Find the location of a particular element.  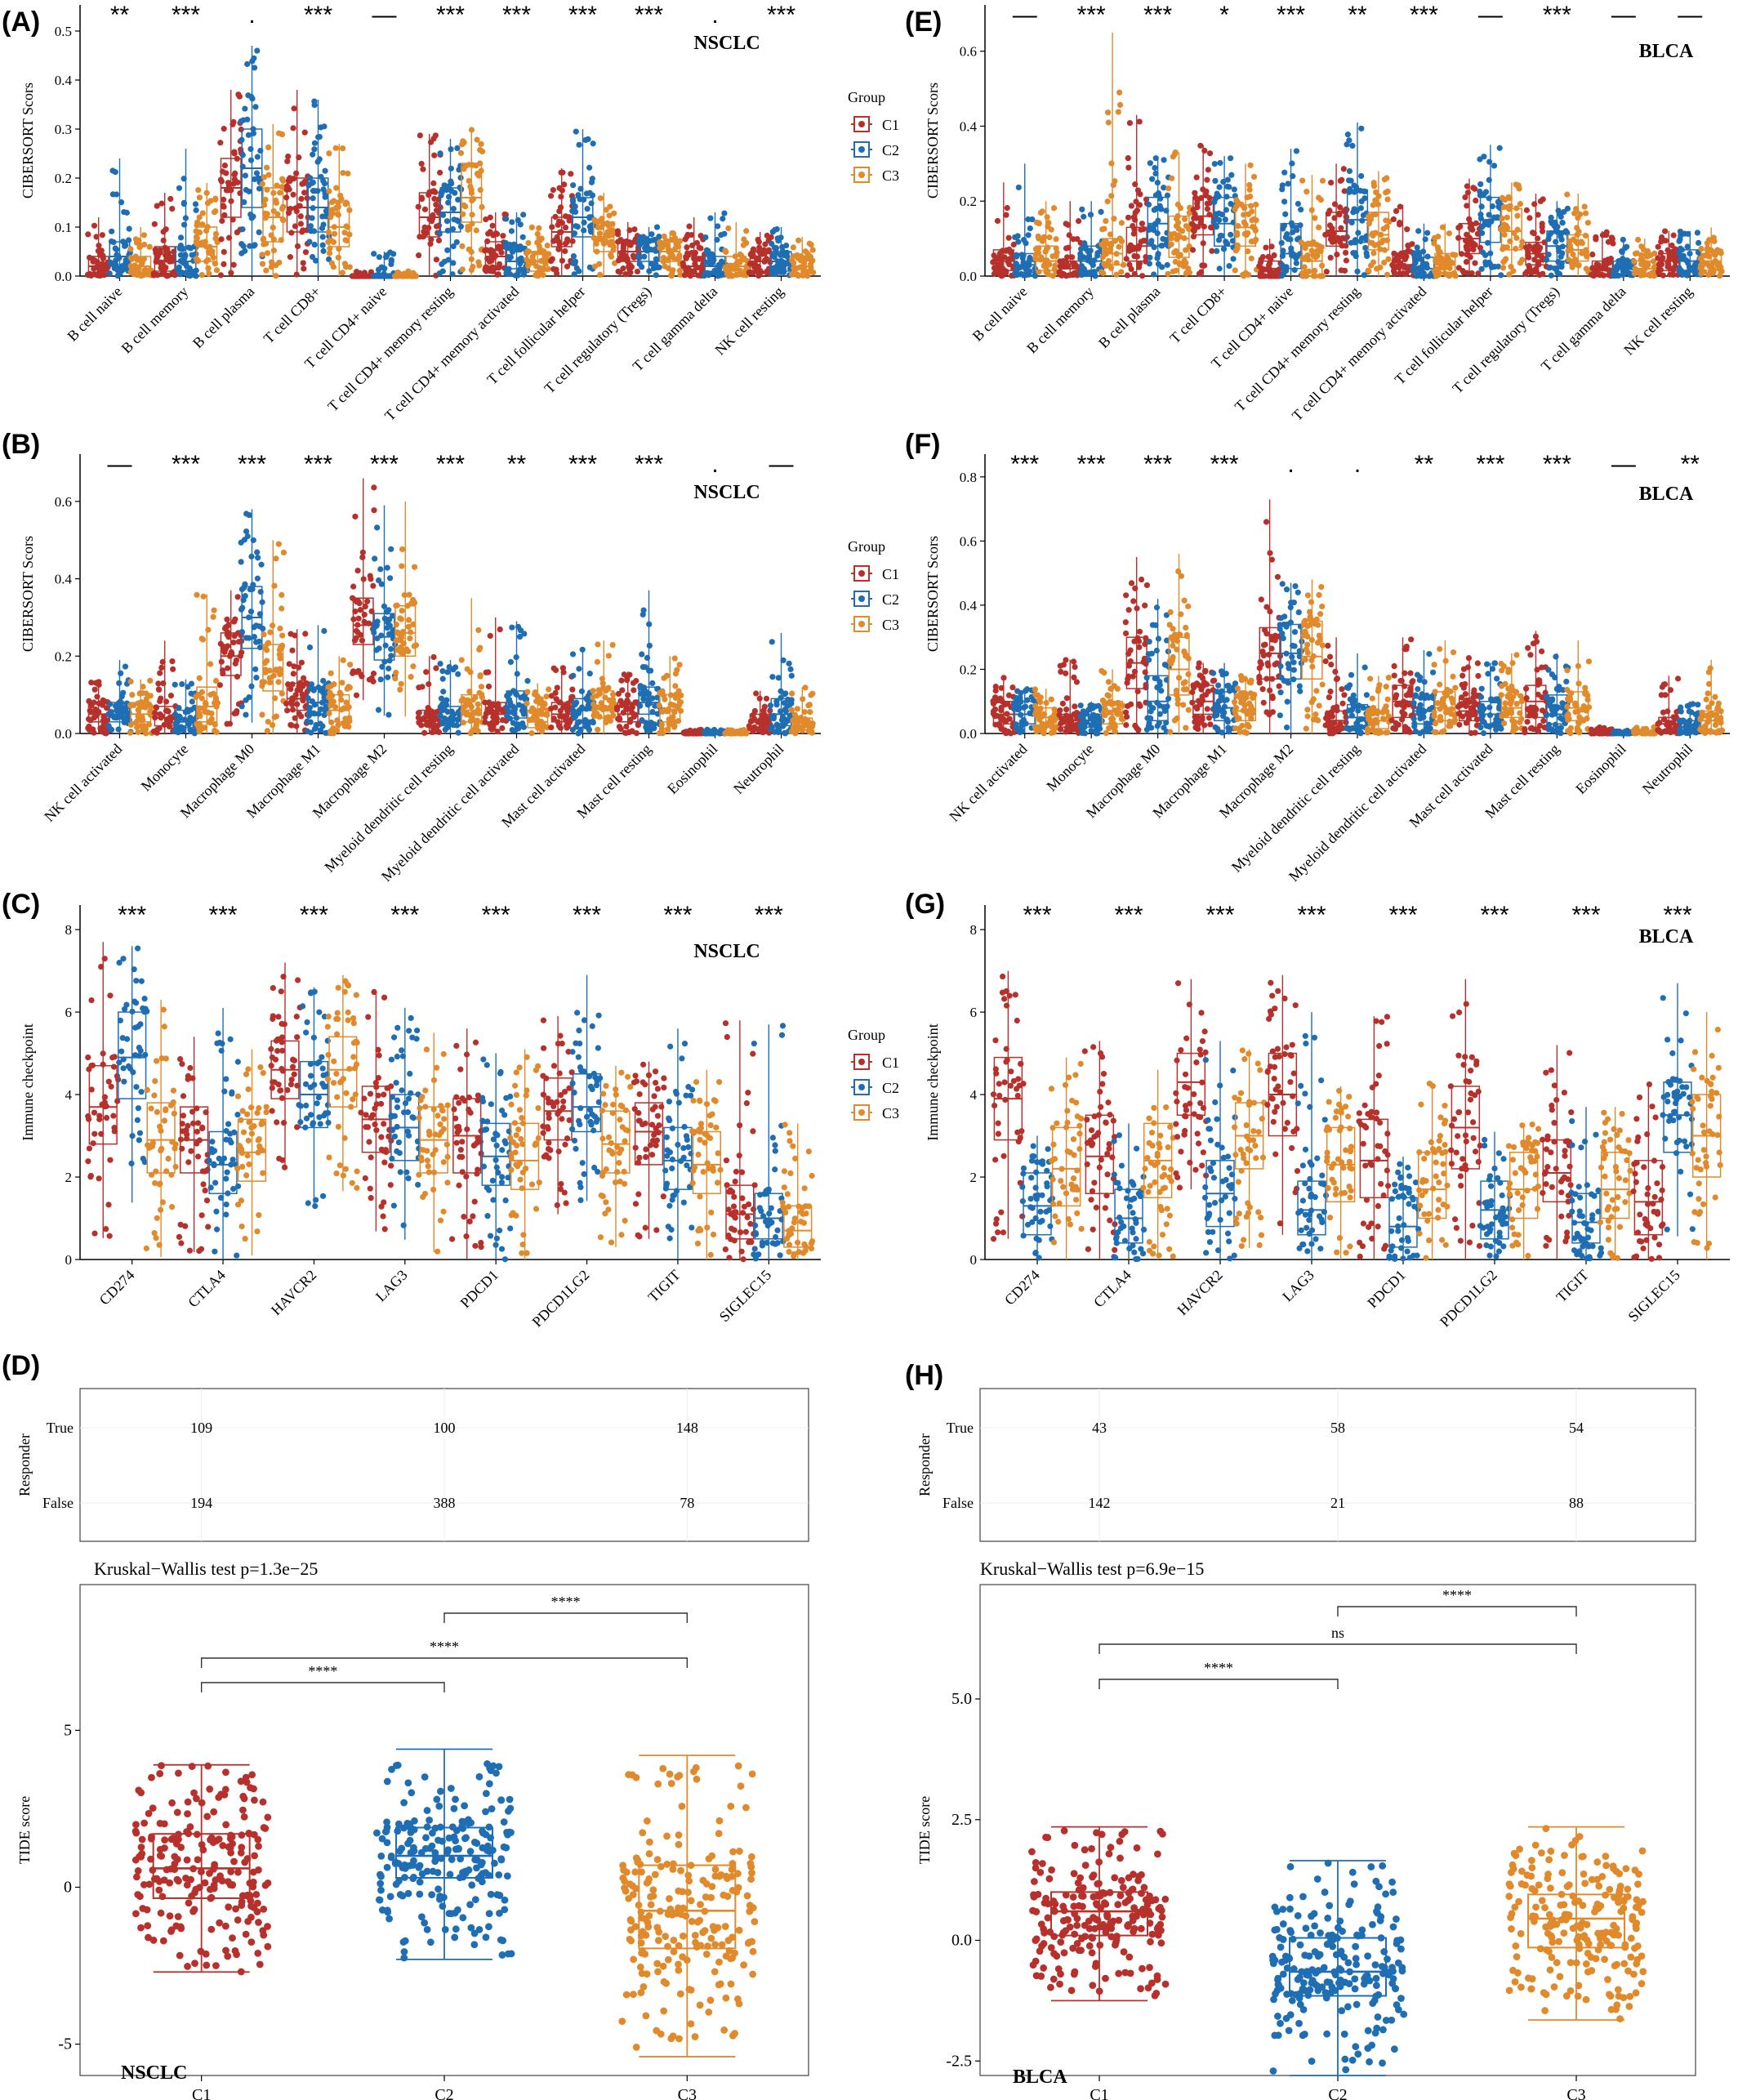

x-tick-label: T cell CD4+ memory activated is located at coordinates (451, 353).